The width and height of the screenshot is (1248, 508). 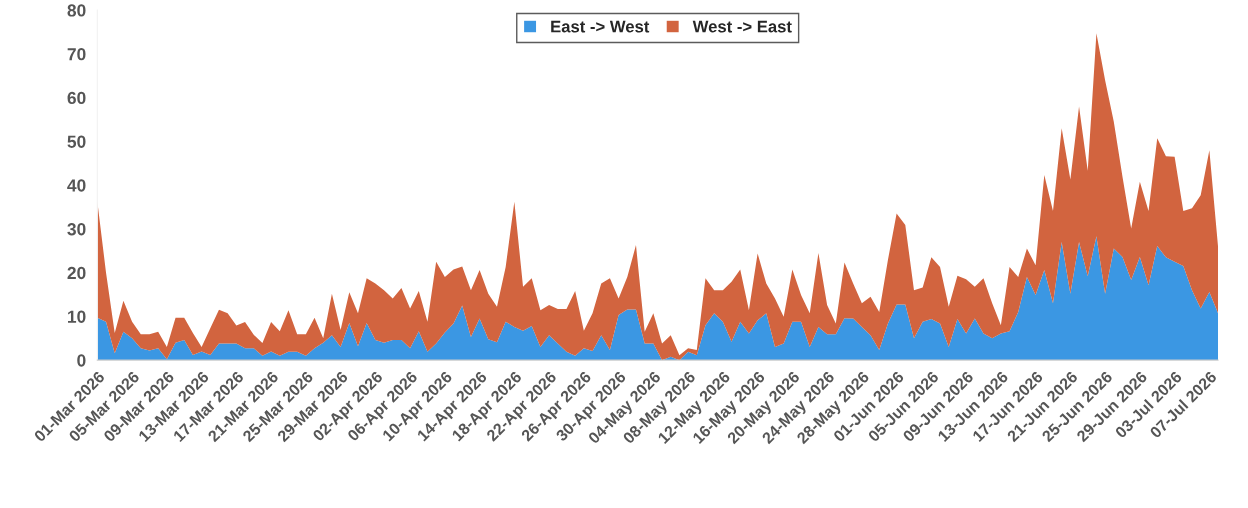 What do you see at coordinates (77, 316) in the screenshot?
I see `y-tick-label: 10` at bounding box center [77, 316].